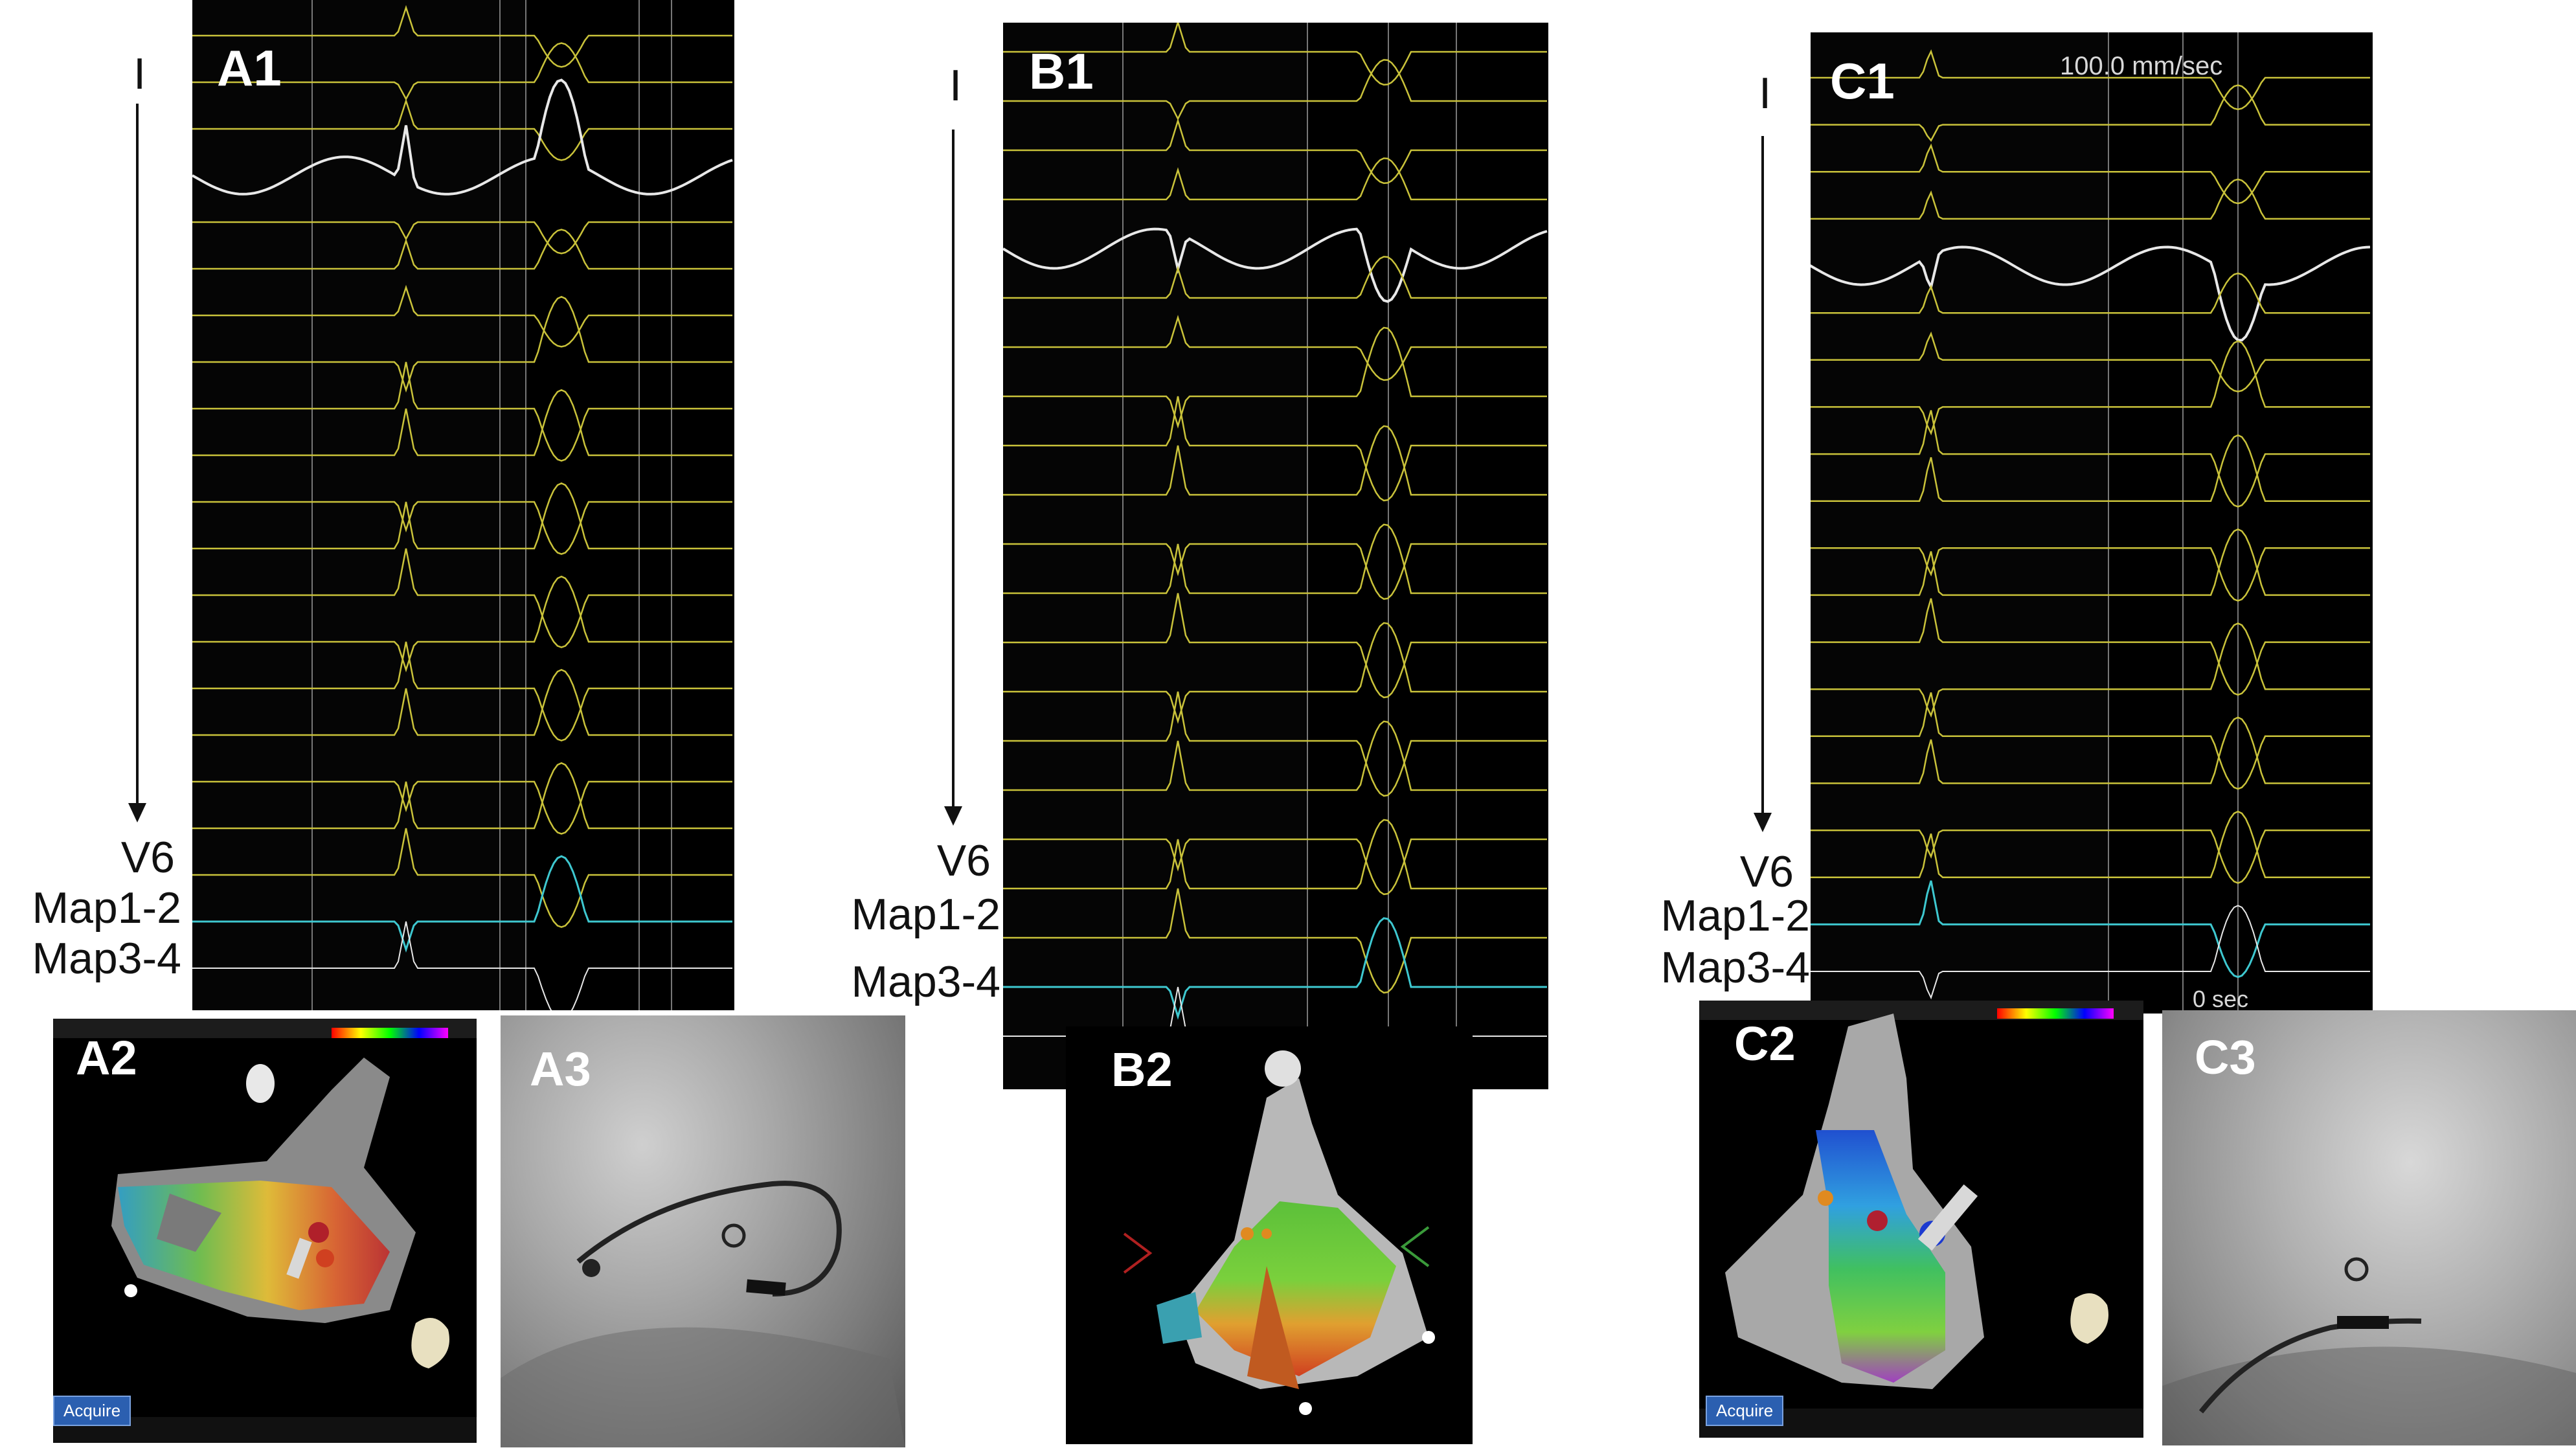 The image size is (2576, 1450). I want to click on lead-arrow-b, so click(954, 470).